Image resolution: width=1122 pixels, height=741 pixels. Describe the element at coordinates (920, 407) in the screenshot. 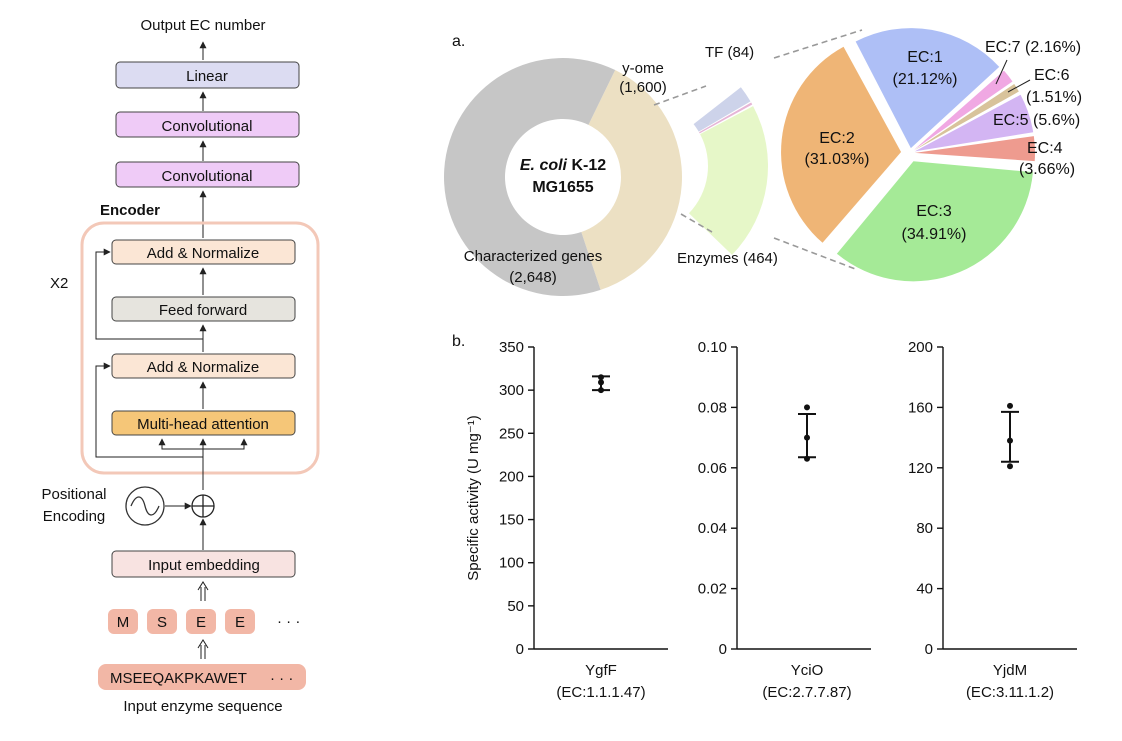

I see `y-tick-label: 160` at that location.